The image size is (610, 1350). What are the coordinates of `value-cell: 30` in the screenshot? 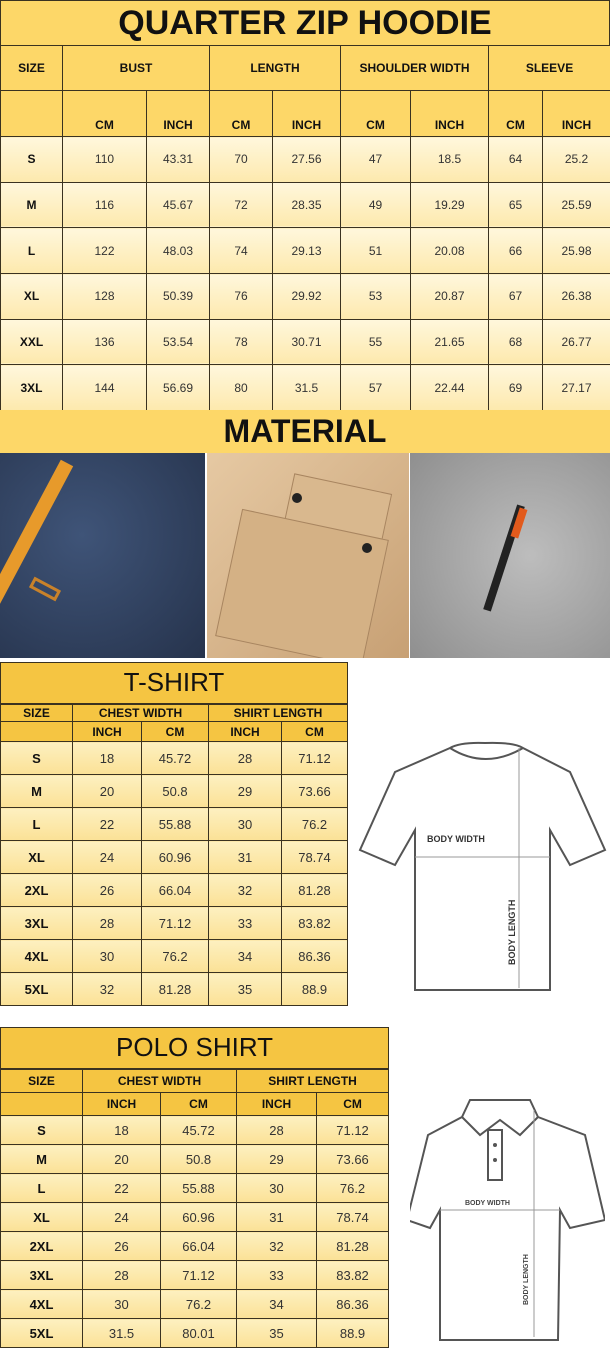 It's located at (276, 1188).